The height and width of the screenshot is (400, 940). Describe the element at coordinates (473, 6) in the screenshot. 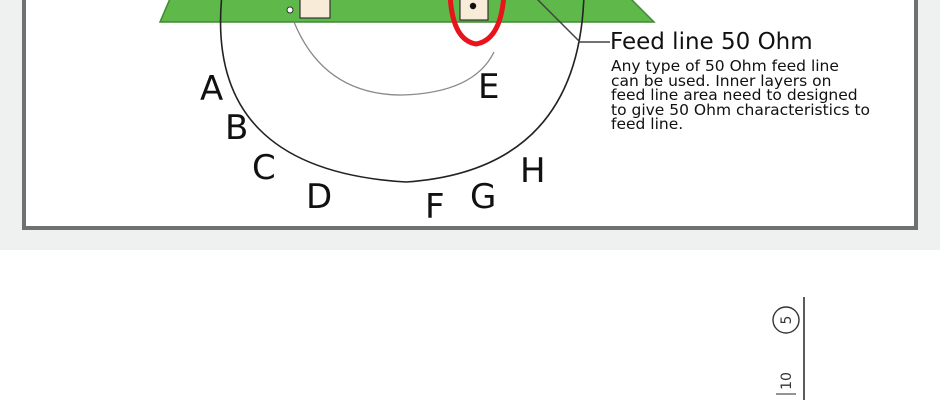

I see `feed-point-dot` at that location.